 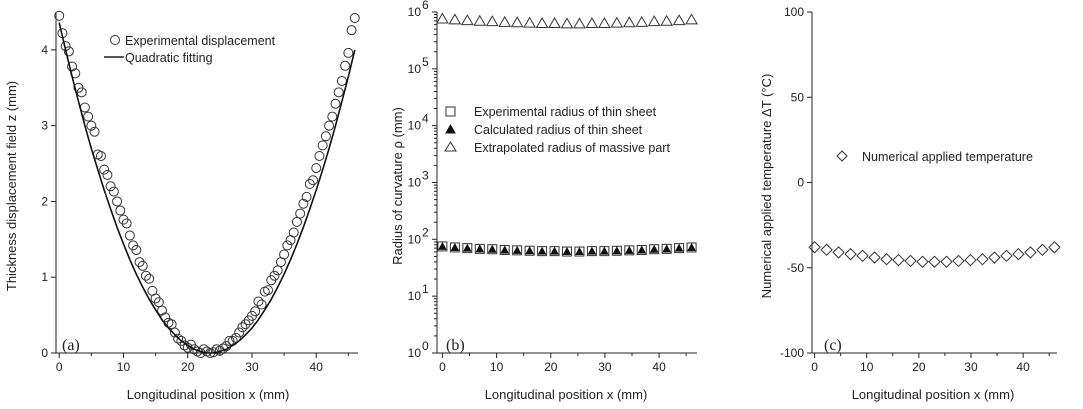 What do you see at coordinates (833, 345) in the screenshot?
I see `panel-label-c: (c)` at bounding box center [833, 345].